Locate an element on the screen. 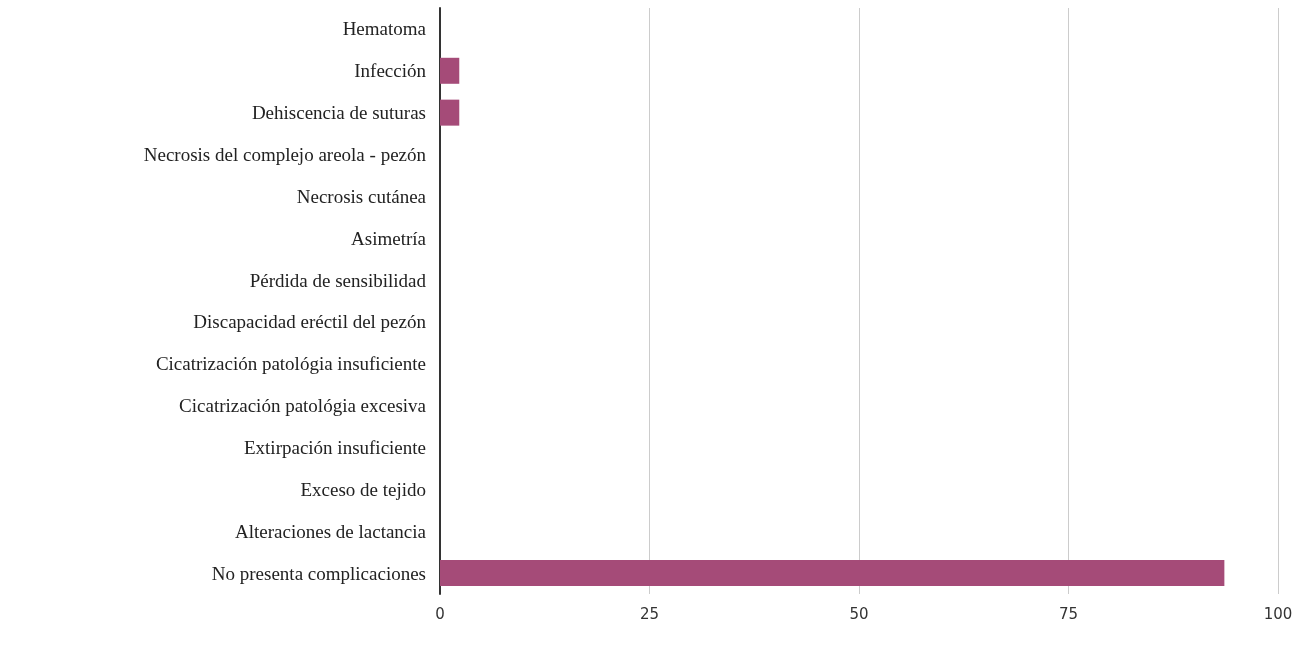 The width and height of the screenshot is (1298, 646). y-tick-label: Alteraciones de lactancia is located at coordinates (331, 531).